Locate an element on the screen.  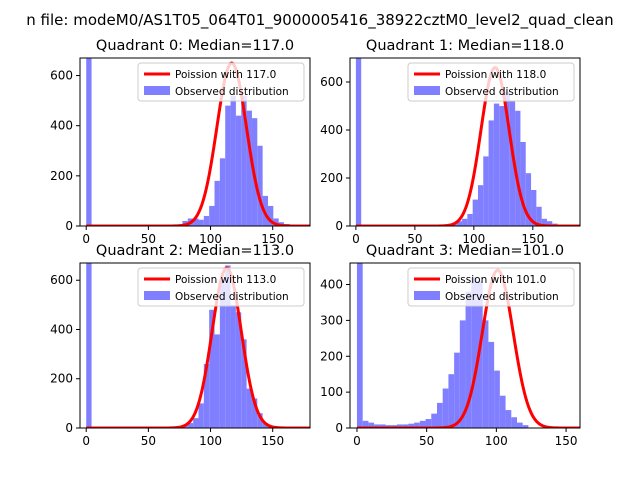
legend: Poission with 113.0 Observed distribution is located at coordinates (221, 287).